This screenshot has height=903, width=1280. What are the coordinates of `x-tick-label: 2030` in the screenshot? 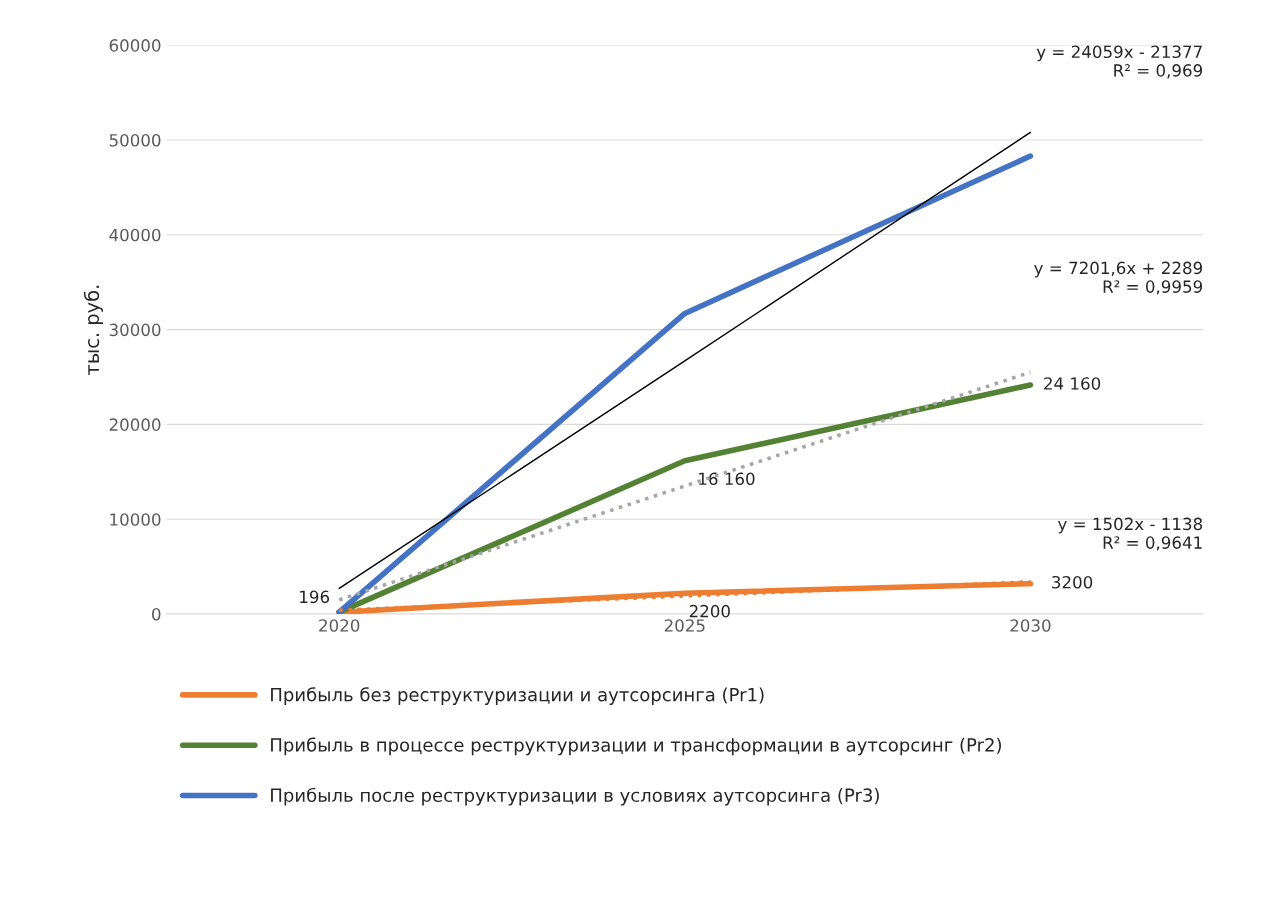 It's located at (1030, 625).